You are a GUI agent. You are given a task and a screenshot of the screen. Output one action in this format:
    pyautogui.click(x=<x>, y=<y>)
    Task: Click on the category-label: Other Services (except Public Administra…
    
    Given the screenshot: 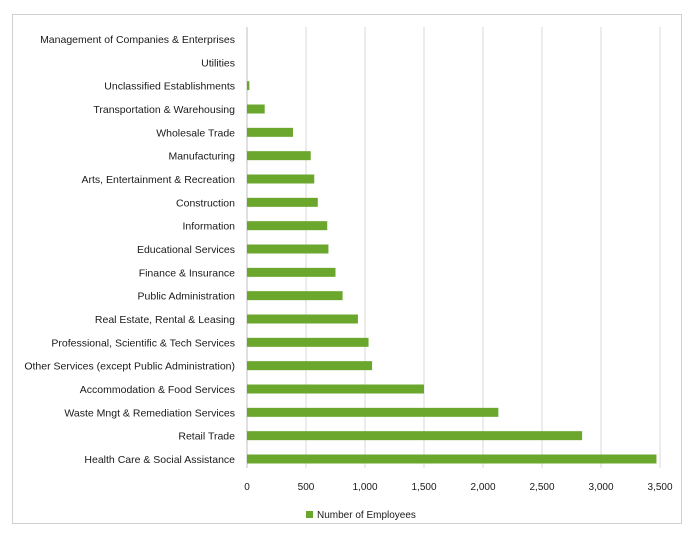 What is the action you would take?
    pyautogui.click(x=129, y=367)
    